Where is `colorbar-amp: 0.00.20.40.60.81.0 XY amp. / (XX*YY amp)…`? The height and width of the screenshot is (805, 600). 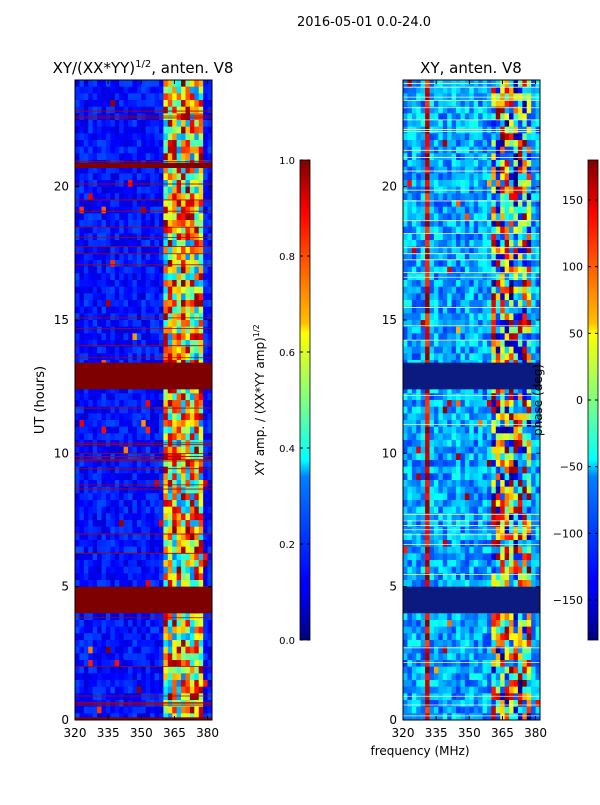
colorbar-amp: 0.00.20.40.60.81.0 XY amp. / (XX*YY amp)… is located at coordinates (281, 401).